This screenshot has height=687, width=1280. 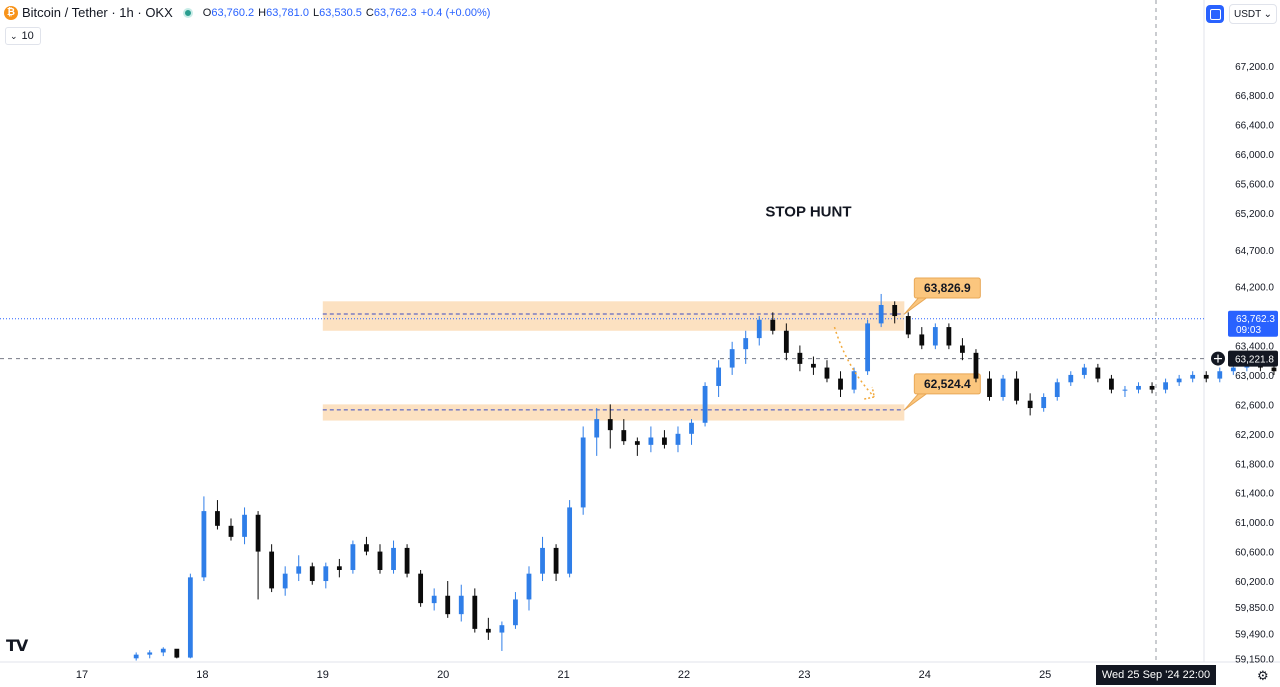 What do you see at coordinates (1254, 608) in the screenshot?
I see `y-tick-label: 59,850.0` at bounding box center [1254, 608].